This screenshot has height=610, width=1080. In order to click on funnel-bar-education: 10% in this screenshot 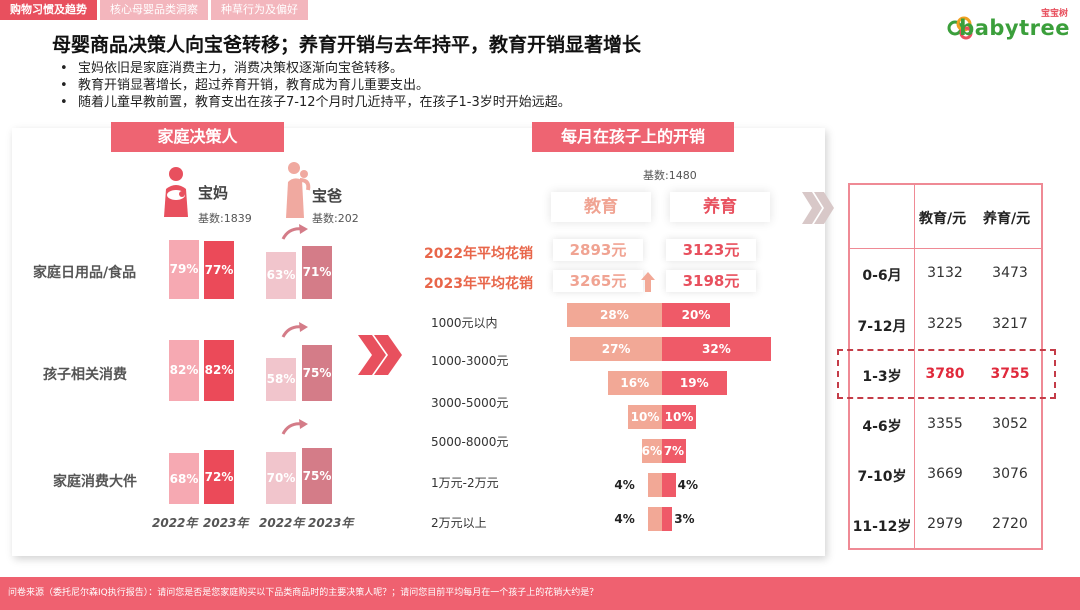, I will do `click(645, 417)`.